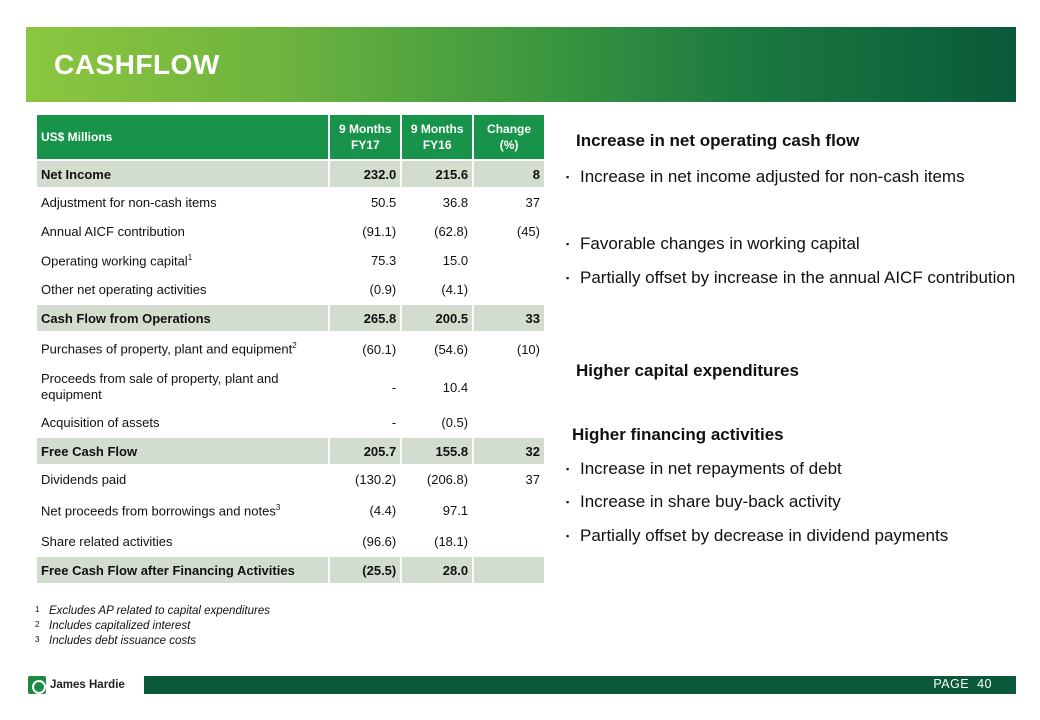  I want to click on table-row: Free Cash Flow 205.7 155.8 32, so click(290, 451).